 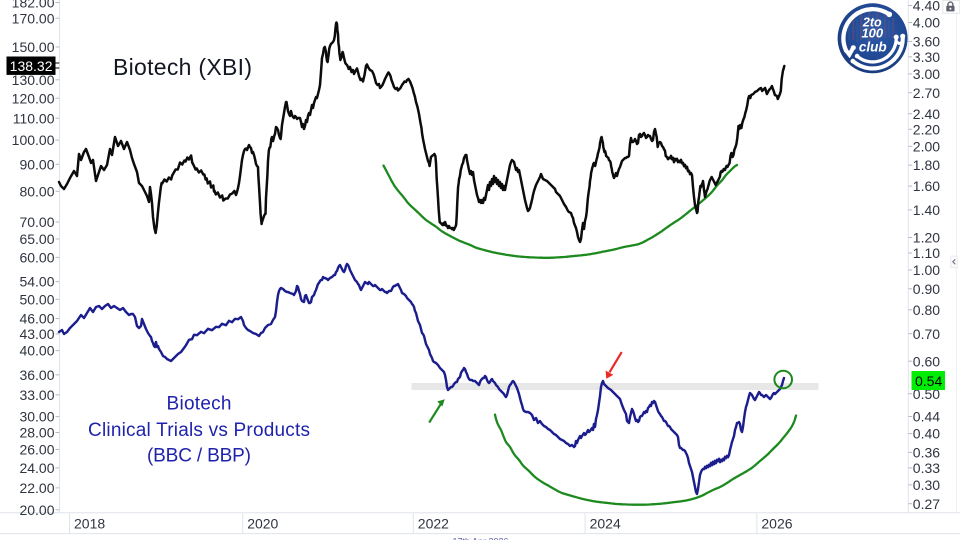 I want to click on svg-text: 2020, so click(x=262, y=523).